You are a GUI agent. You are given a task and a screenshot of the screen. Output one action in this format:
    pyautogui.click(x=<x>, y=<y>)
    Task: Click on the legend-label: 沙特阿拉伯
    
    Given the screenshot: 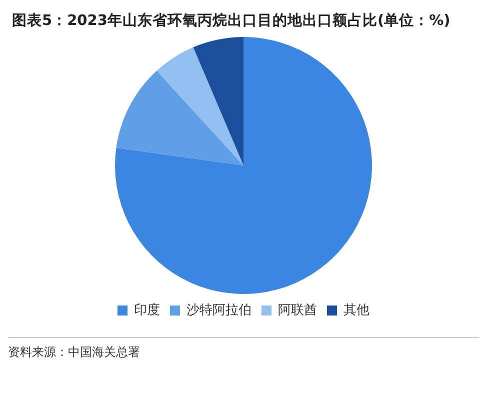 What is the action you would take?
    pyautogui.click(x=219, y=310)
    